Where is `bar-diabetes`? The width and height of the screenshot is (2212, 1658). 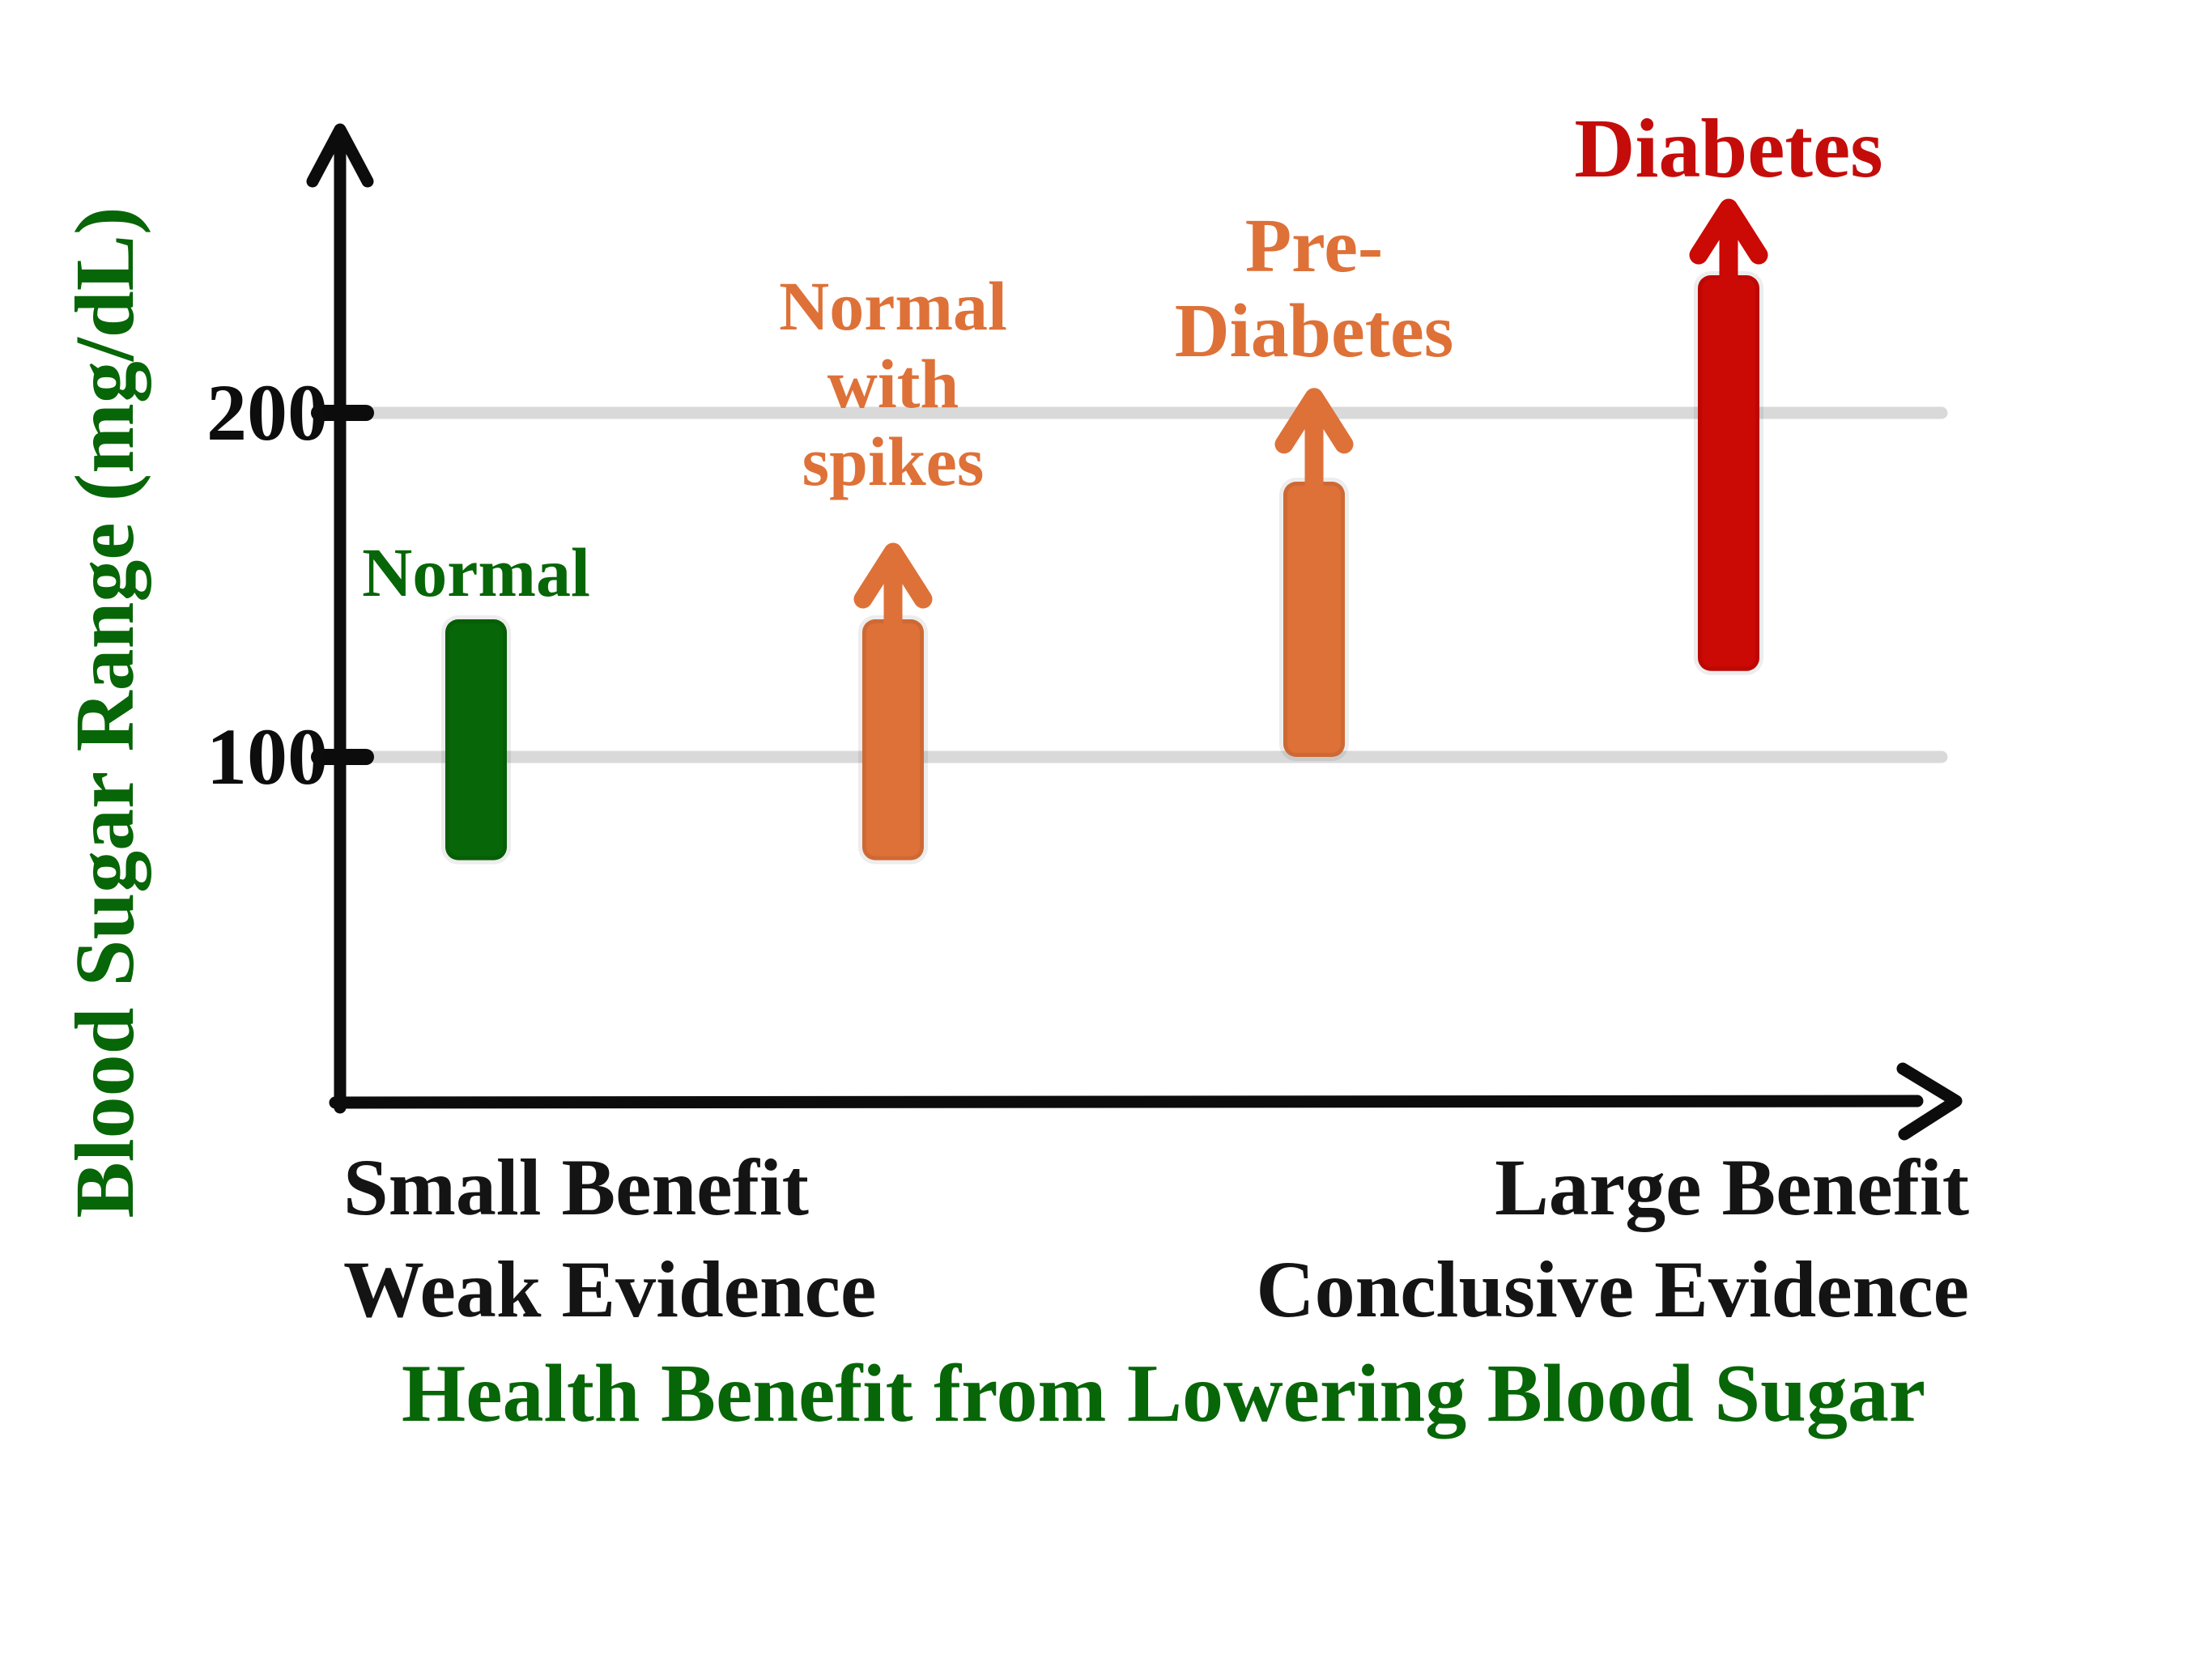 bar-diabetes is located at coordinates (1729, 473).